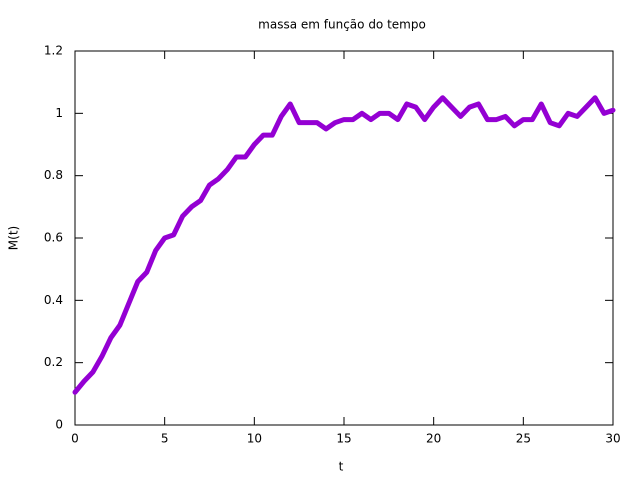 Image resolution: width=640 pixels, height=480 pixels. What do you see at coordinates (433, 439) in the screenshot?
I see `x-tick-label: 20` at bounding box center [433, 439].